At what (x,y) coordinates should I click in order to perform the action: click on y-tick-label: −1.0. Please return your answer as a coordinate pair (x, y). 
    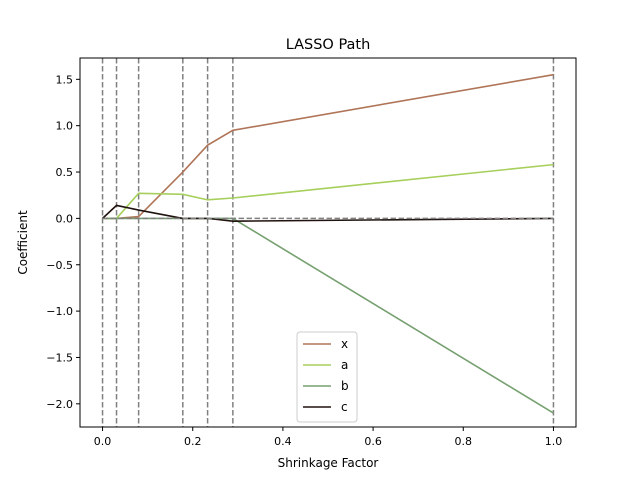
    Looking at the image, I should click on (59, 311).